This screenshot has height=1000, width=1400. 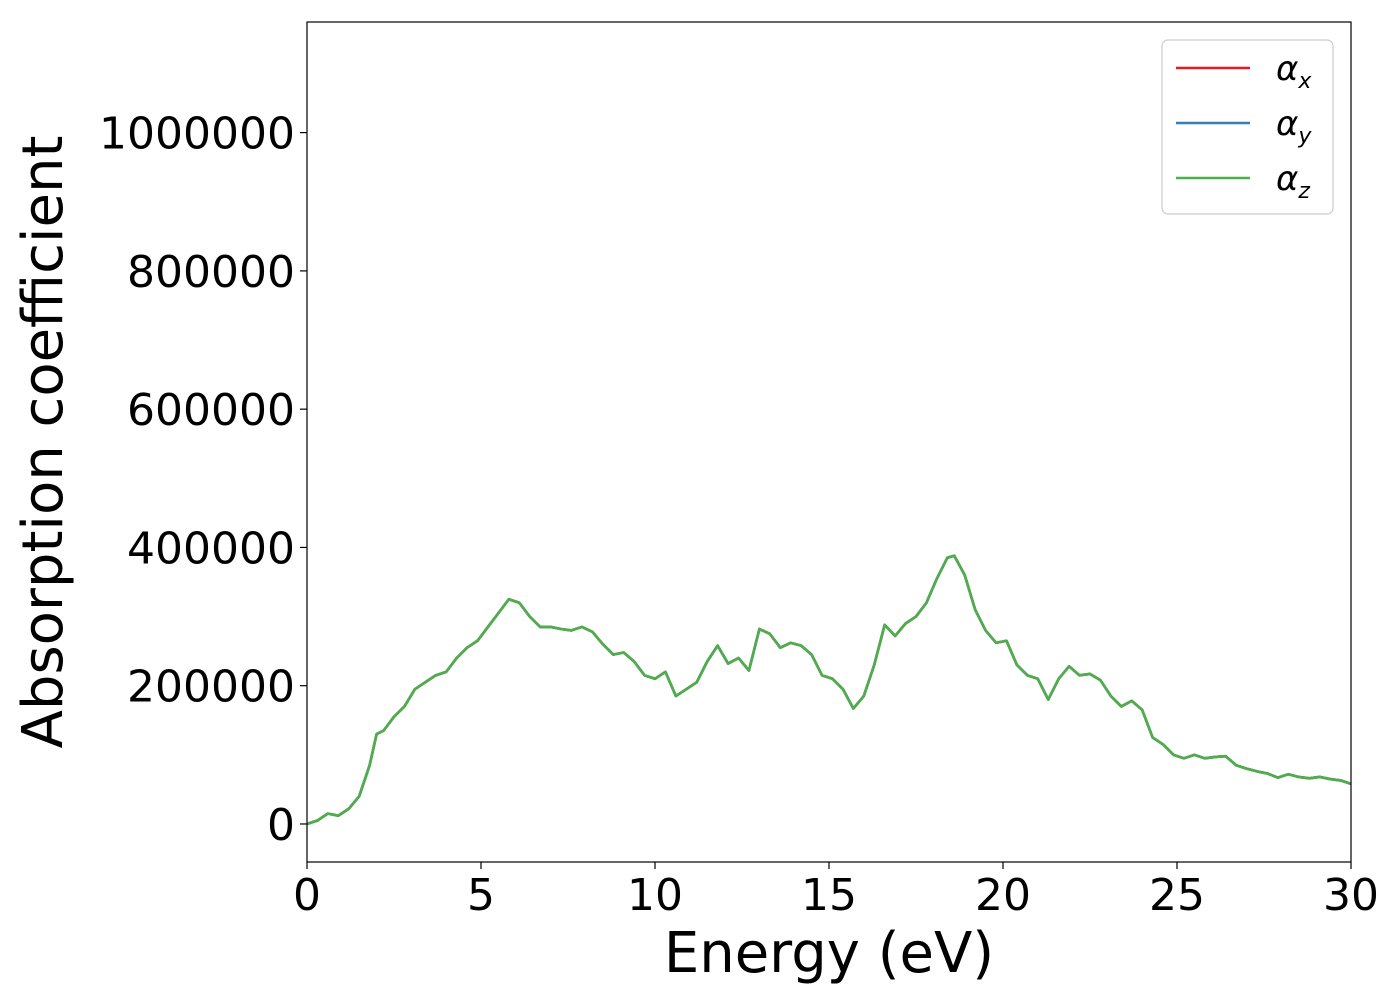 I want to click on x-tick-label: 25, so click(x=1177, y=895).